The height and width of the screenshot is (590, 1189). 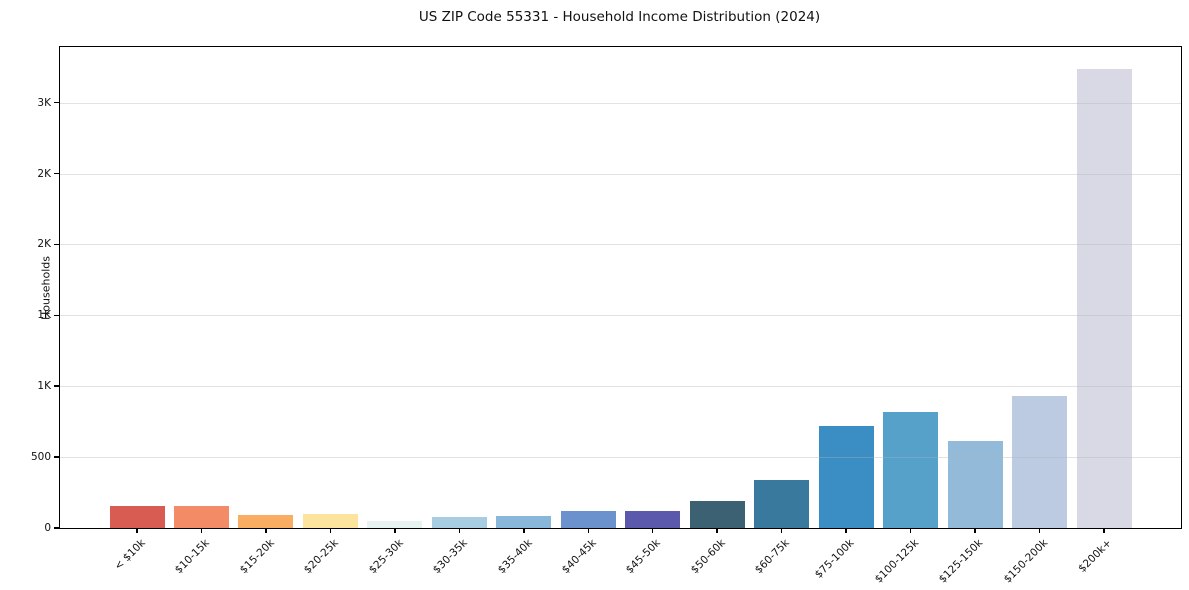 I want to click on x-tick-label: $60-75k, so click(x=773, y=557).